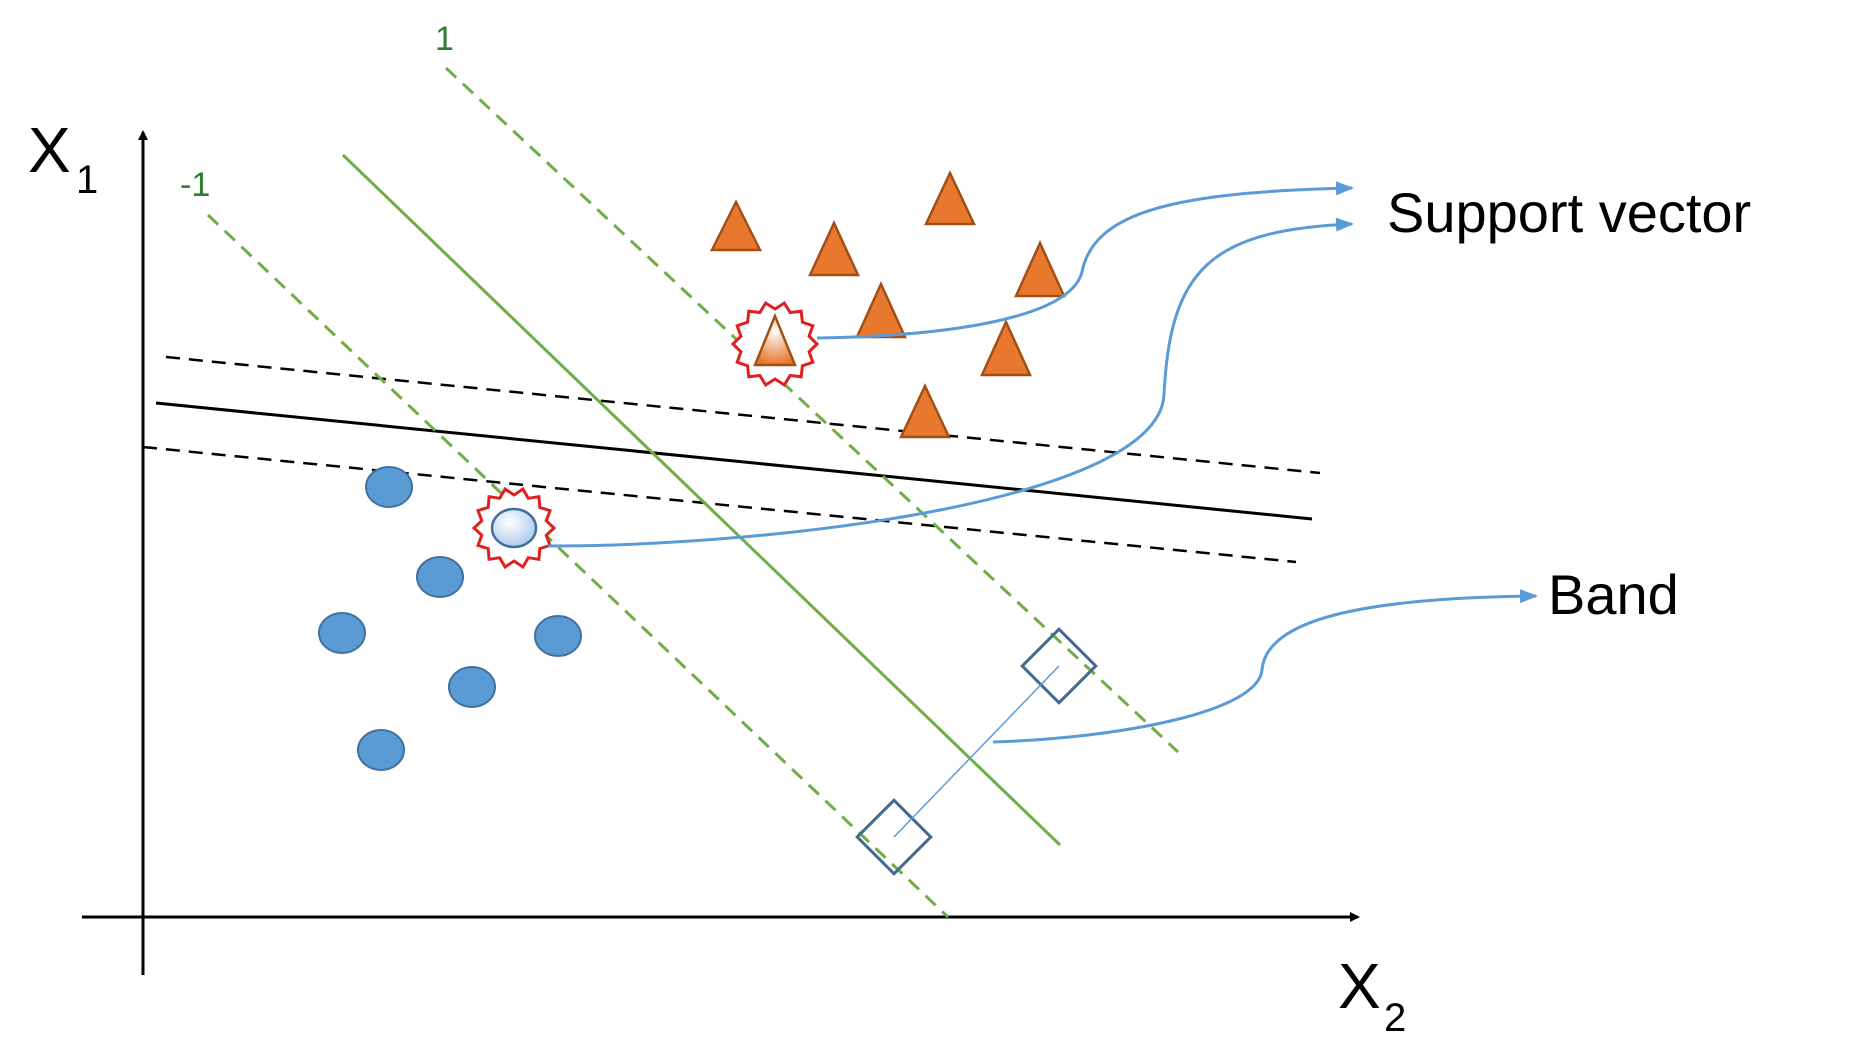 This screenshot has width=1862, height=1054. What do you see at coordinates (49, 150) in the screenshot?
I see `y-axis-label: X` at bounding box center [49, 150].